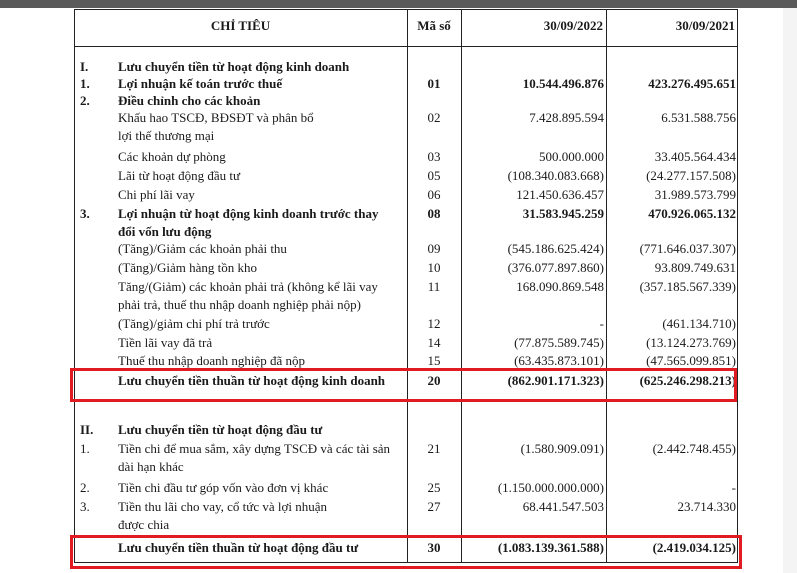 This screenshot has width=797, height=573. What do you see at coordinates (695, 267) in the screenshot?
I see `value-2021: 93.809.749.631` at bounding box center [695, 267].